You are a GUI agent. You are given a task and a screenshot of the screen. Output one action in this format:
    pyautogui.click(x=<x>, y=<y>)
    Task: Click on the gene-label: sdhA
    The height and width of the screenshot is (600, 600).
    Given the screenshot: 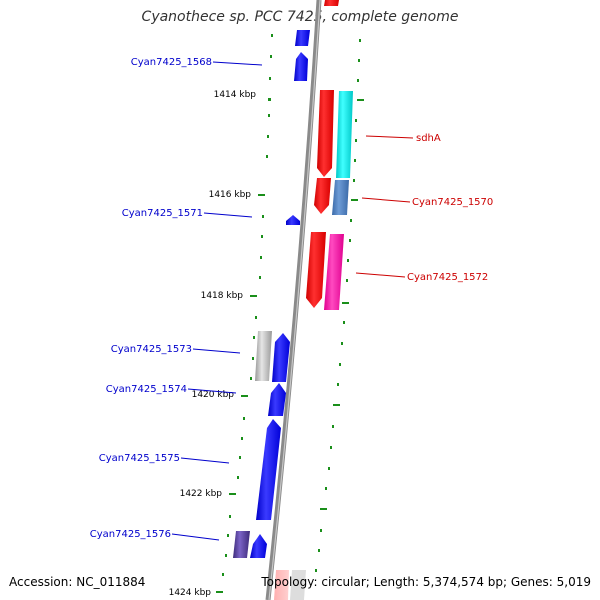 What is the action you would take?
    pyautogui.click(x=428, y=138)
    